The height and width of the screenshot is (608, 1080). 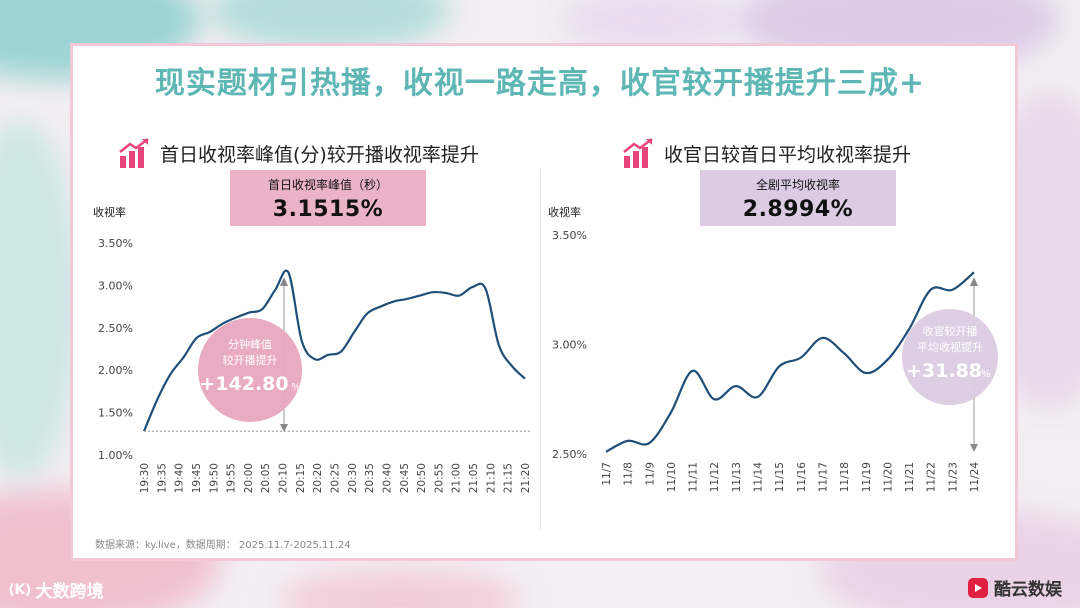 I want to click on x-tick-label: 20:25, so click(x=336, y=478).